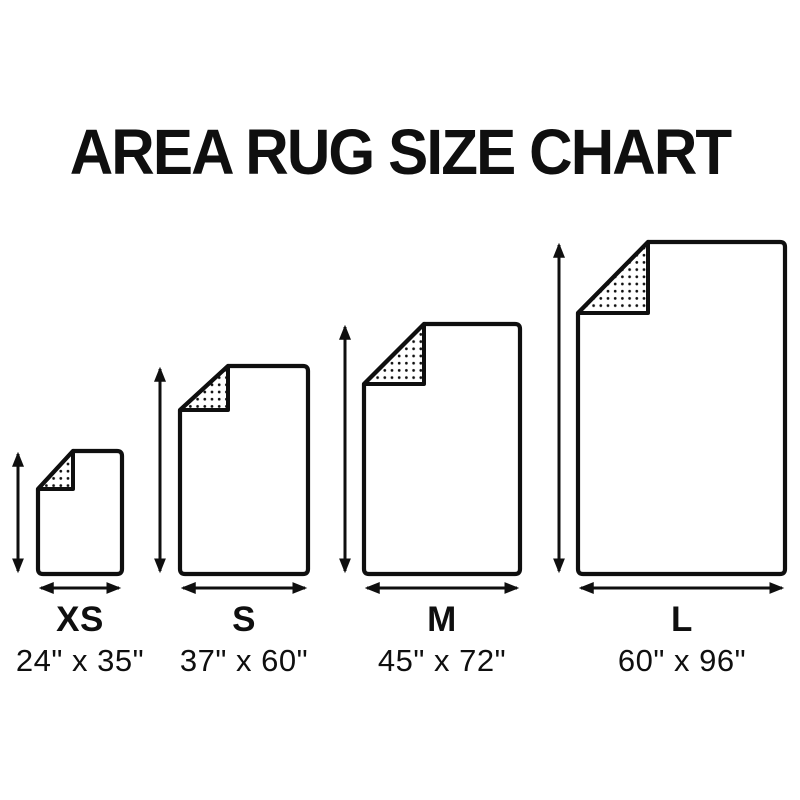 This screenshot has width=800, height=800. I want to click on rug-figure-s, so click(232, 478).